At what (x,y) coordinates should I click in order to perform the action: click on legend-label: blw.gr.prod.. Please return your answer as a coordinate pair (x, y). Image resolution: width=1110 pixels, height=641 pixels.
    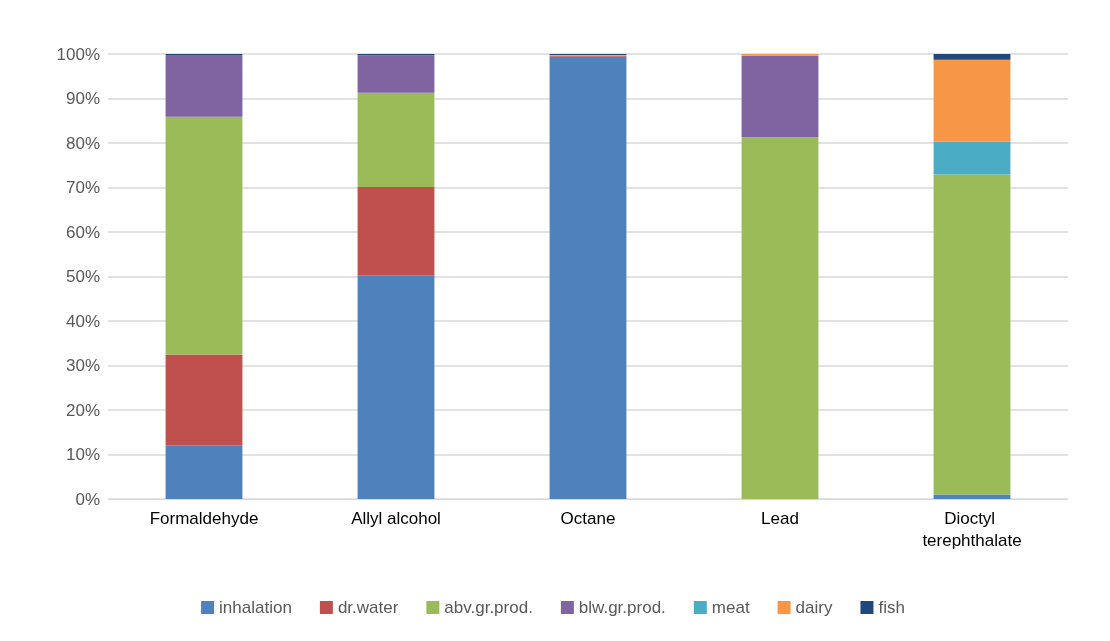
    Looking at the image, I should click on (622, 607).